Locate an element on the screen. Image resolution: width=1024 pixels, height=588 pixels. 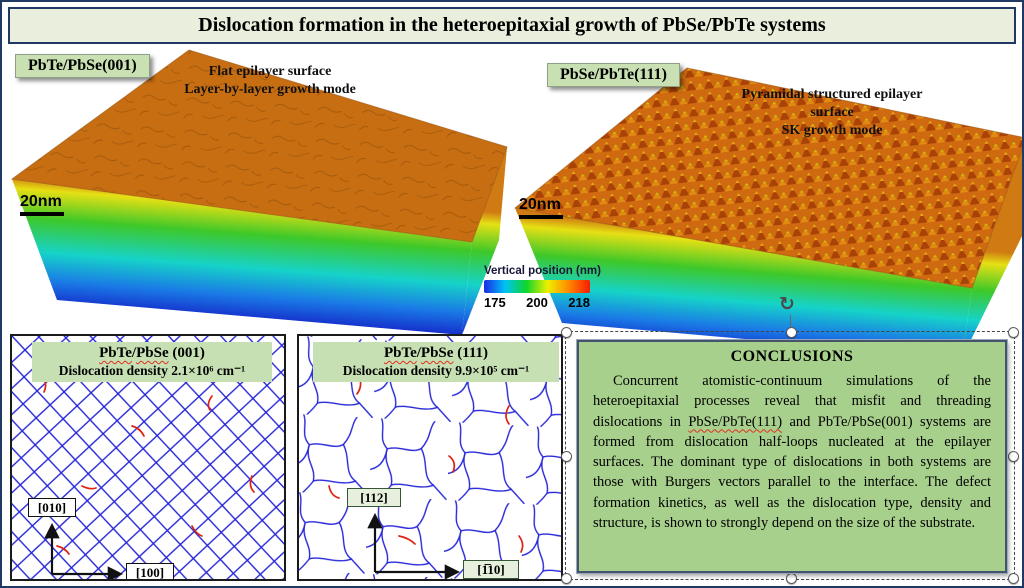
scalebar-left: 20nm is located at coordinates (42, 204).